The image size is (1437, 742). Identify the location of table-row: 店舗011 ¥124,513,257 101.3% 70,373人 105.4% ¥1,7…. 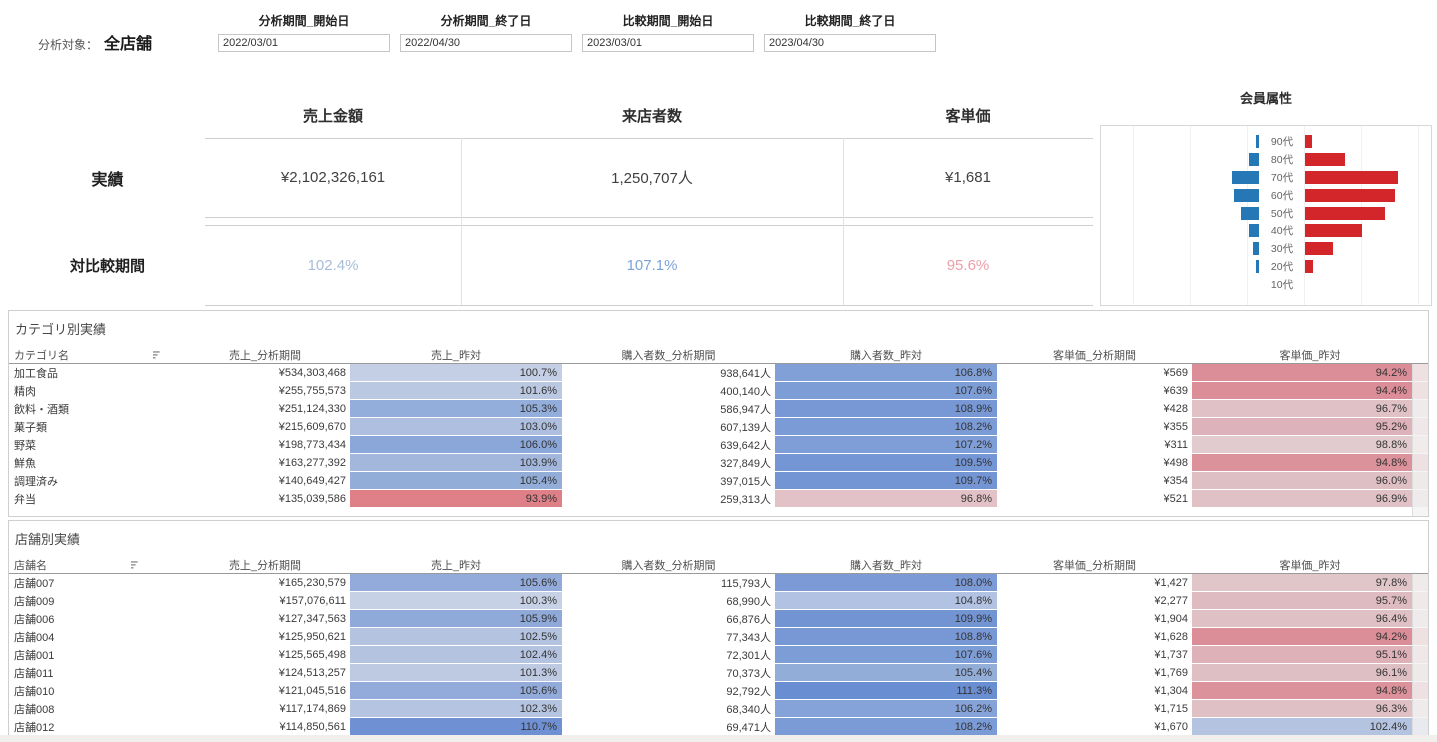
(718, 673).